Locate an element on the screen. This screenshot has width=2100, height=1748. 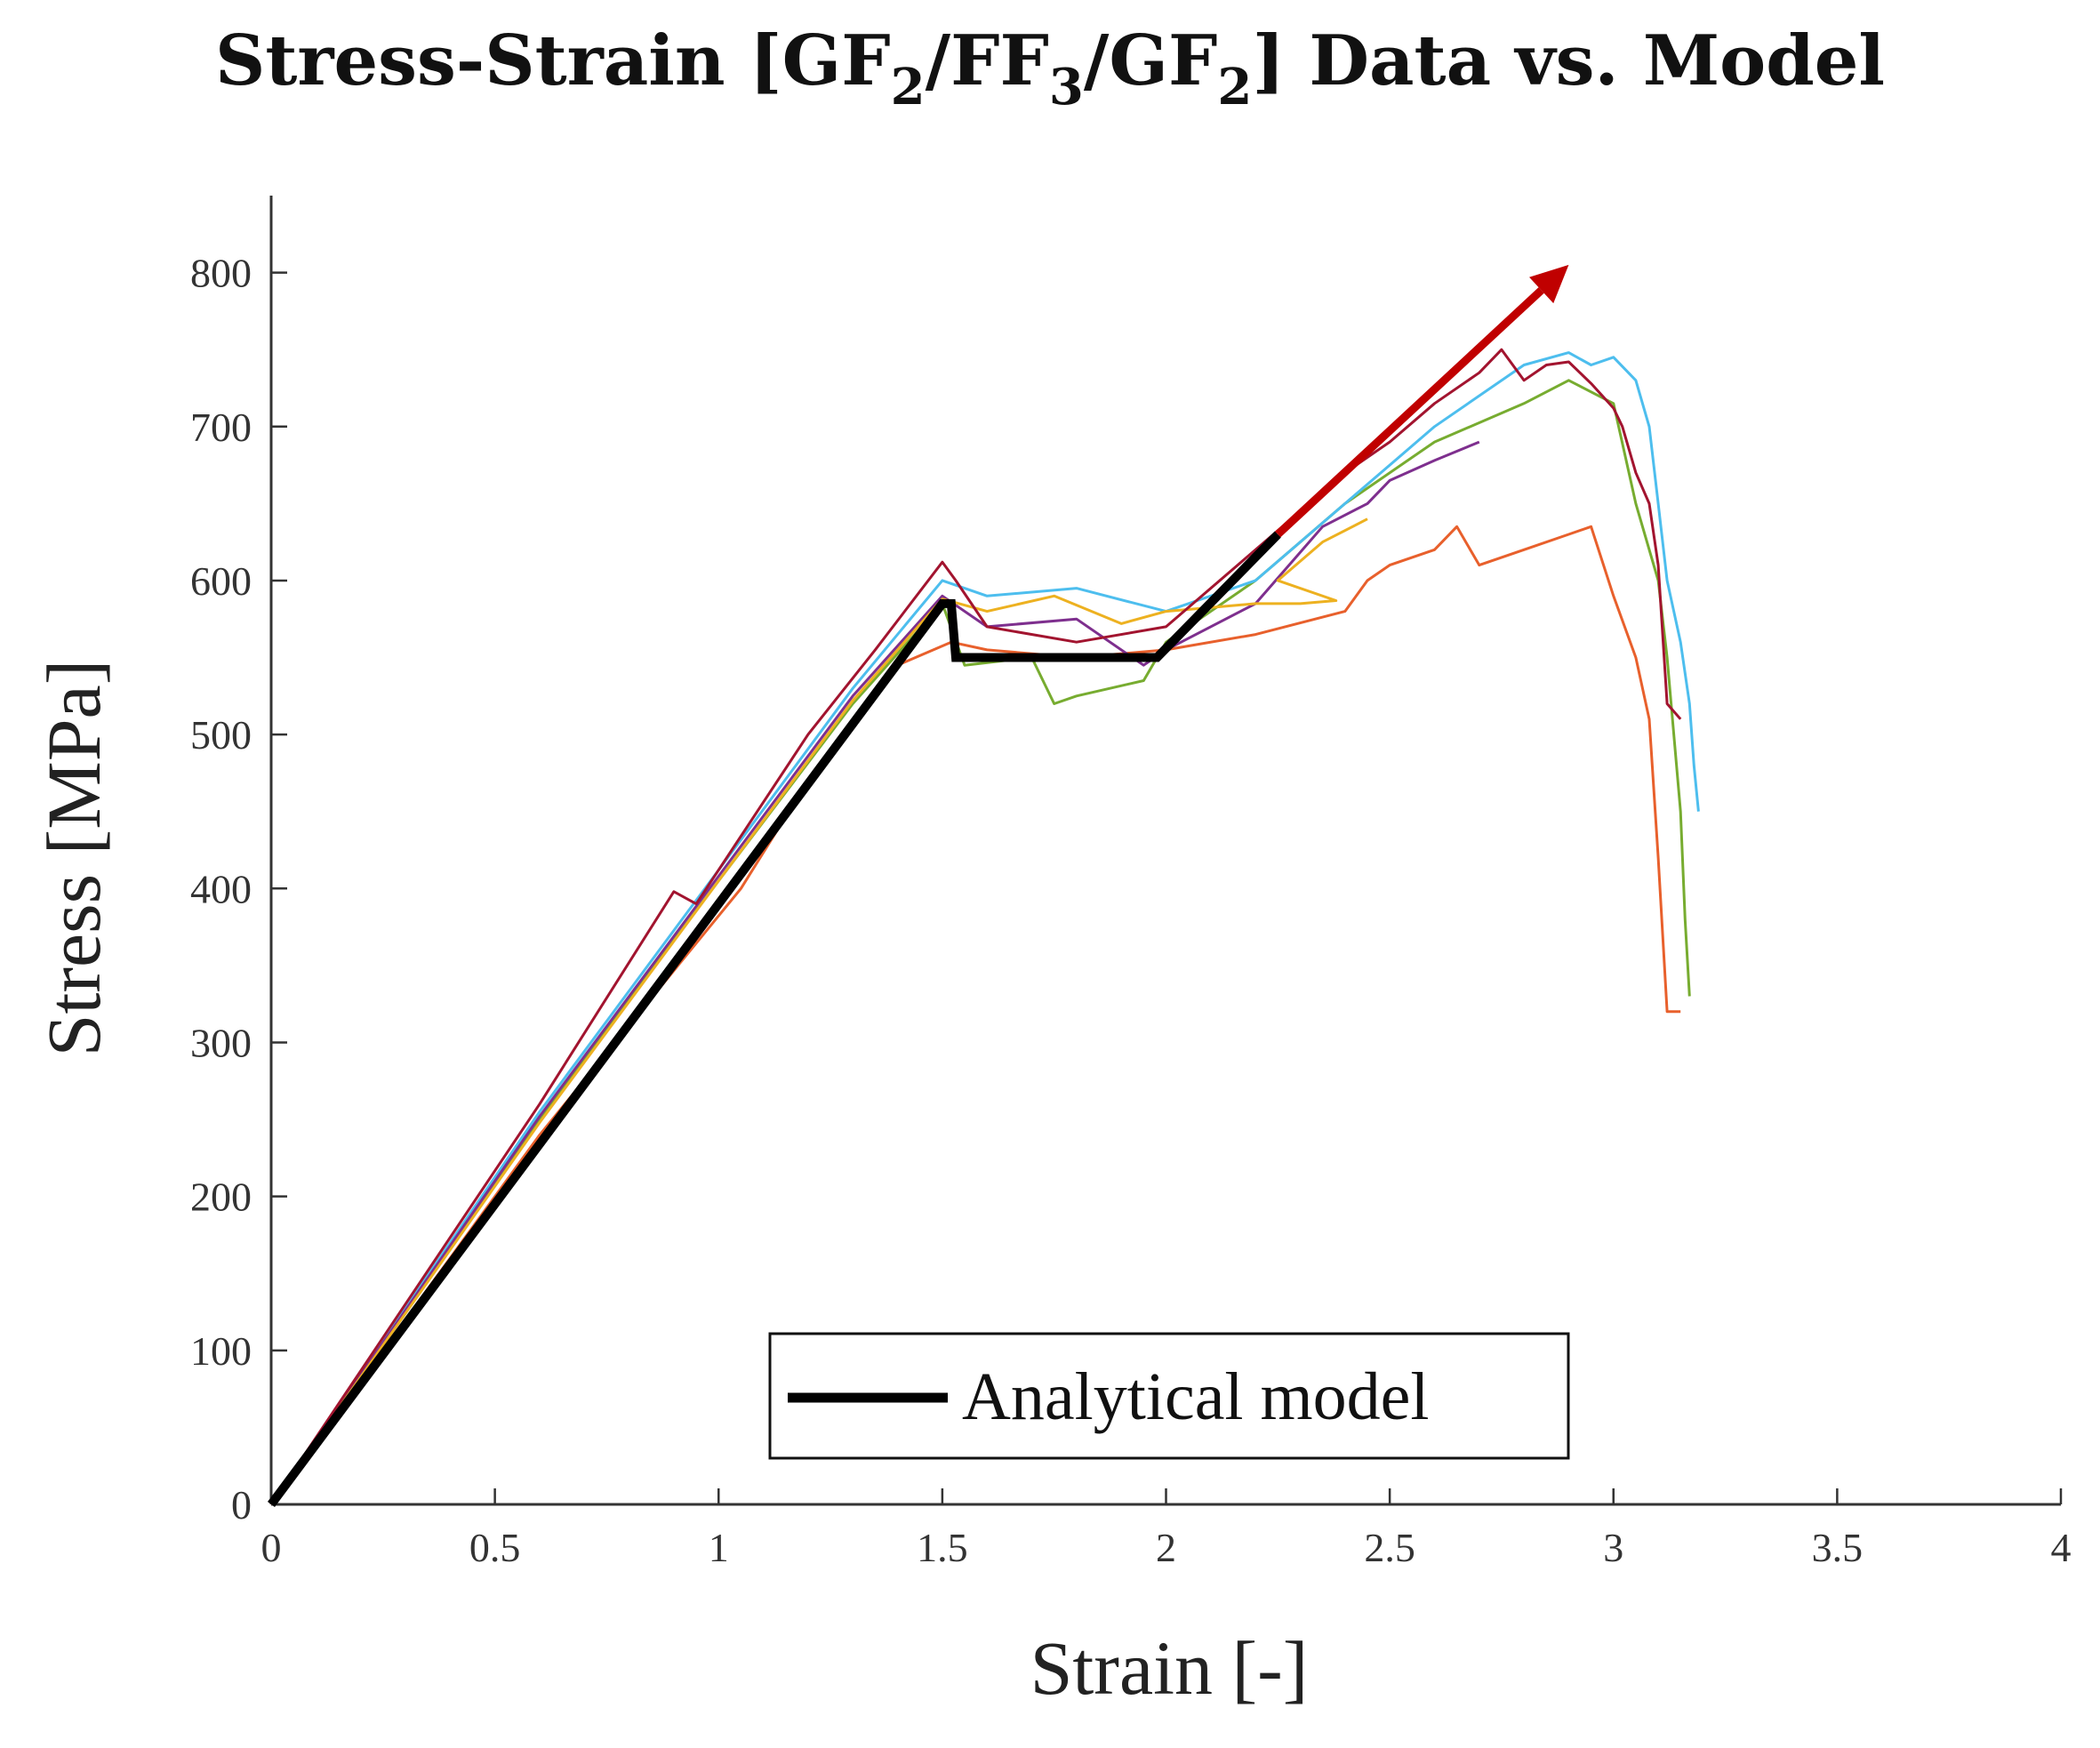
legend: Analytical model is located at coordinates (1169, 1396).